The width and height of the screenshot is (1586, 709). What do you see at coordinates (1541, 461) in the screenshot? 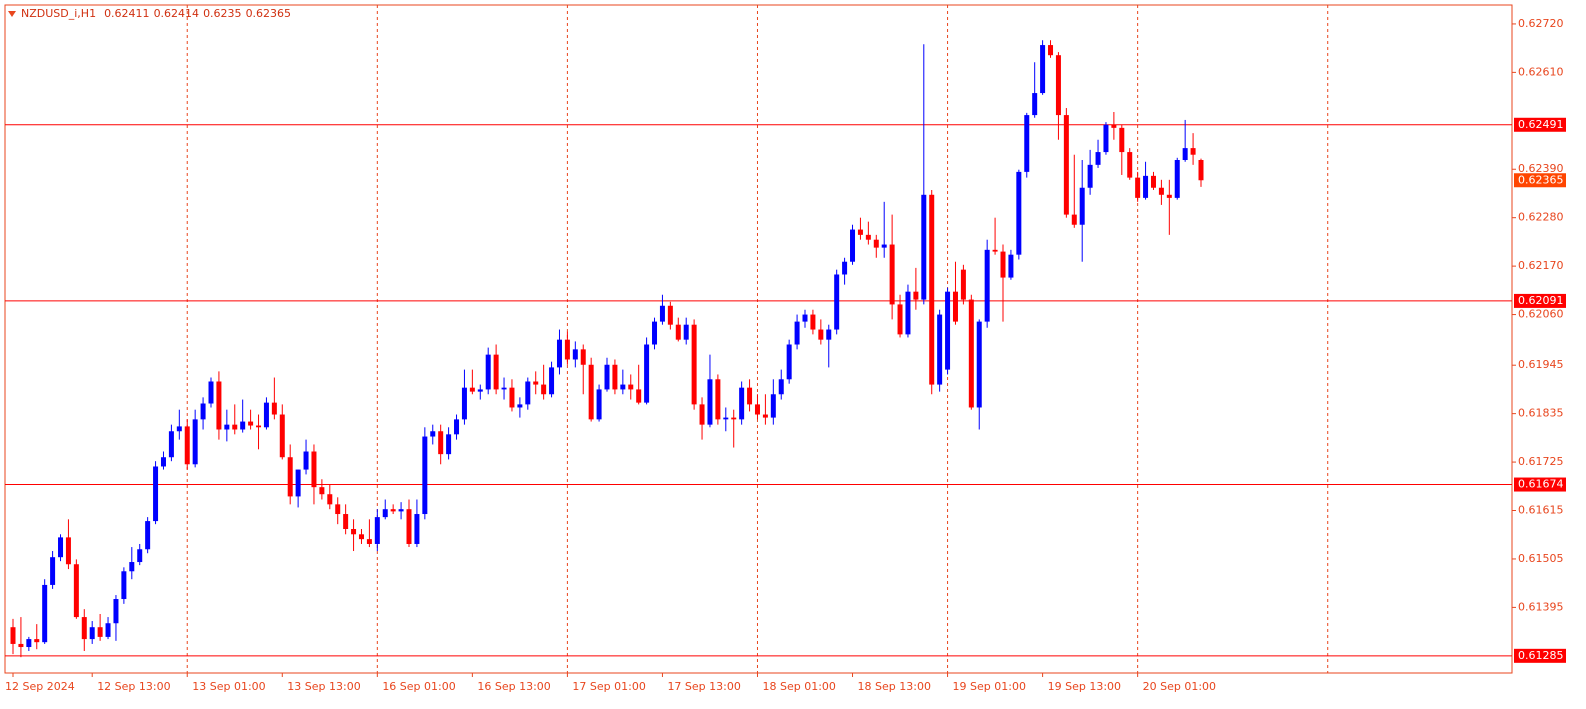
I see `y-tick-label: 0.61725` at bounding box center [1541, 461].